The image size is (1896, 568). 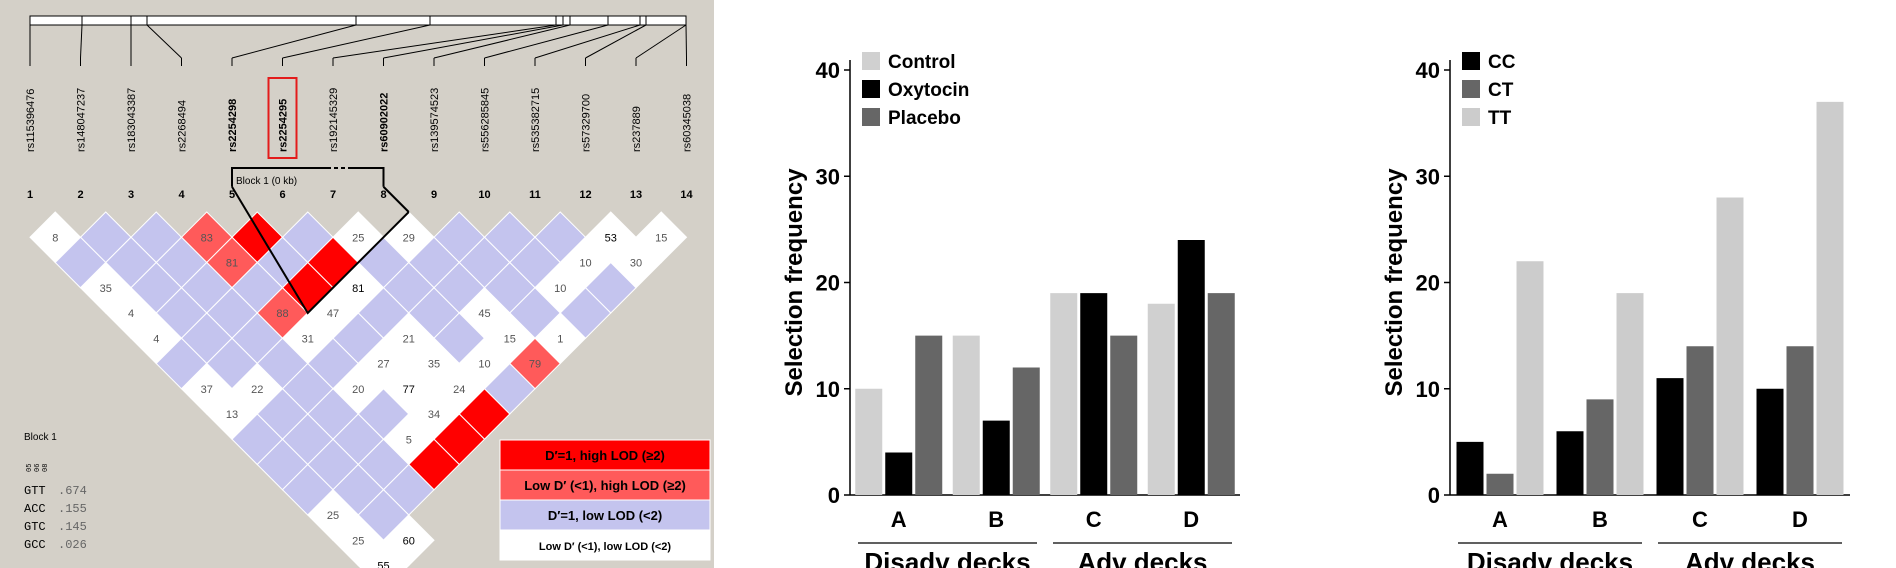 What do you see at coordinates (688, 123) in the screenshot?
I see `snp-label: rs60345038` at bounding box center [688, 123].